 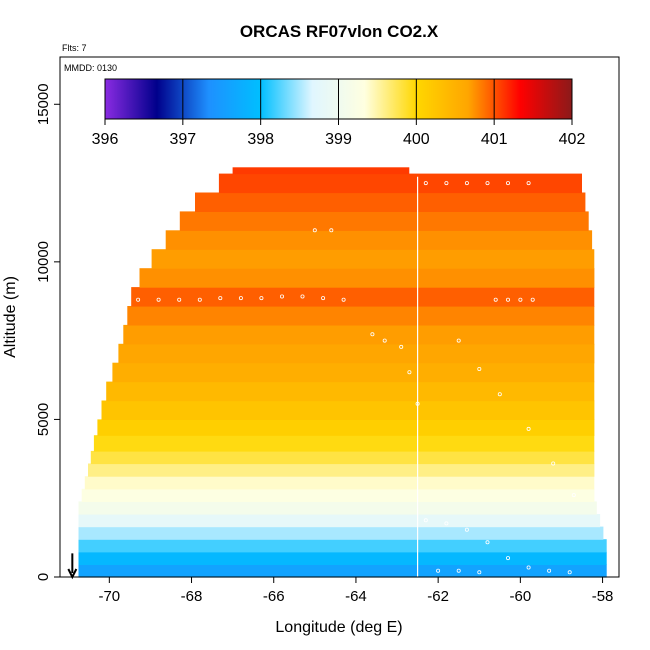 What do you see at coordinates (274, 596) in the screenshot?
I see `x-tick-label: -66` at bounding box center [274, 596].